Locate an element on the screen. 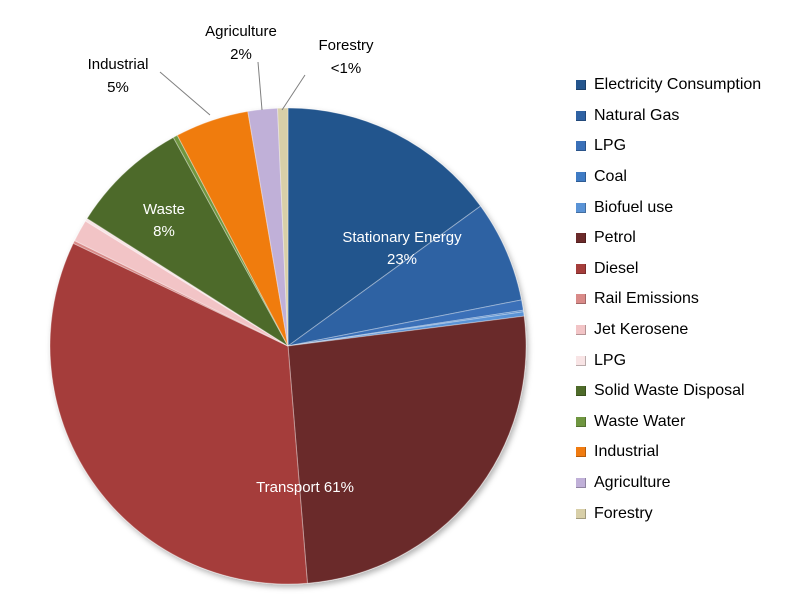  legend-item: Natural Gas is located at coordinates (668, 116).